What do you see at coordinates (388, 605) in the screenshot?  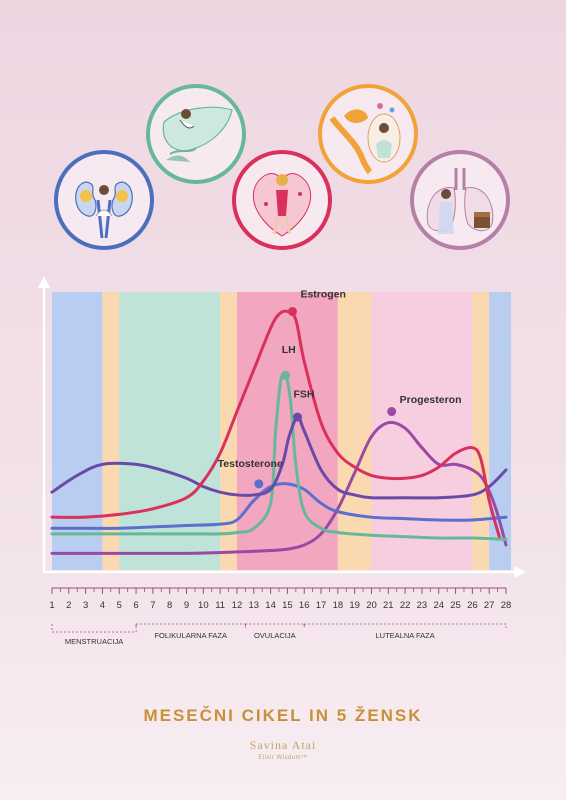 I see `tick-label: 21` at bounding box center [388, 605].